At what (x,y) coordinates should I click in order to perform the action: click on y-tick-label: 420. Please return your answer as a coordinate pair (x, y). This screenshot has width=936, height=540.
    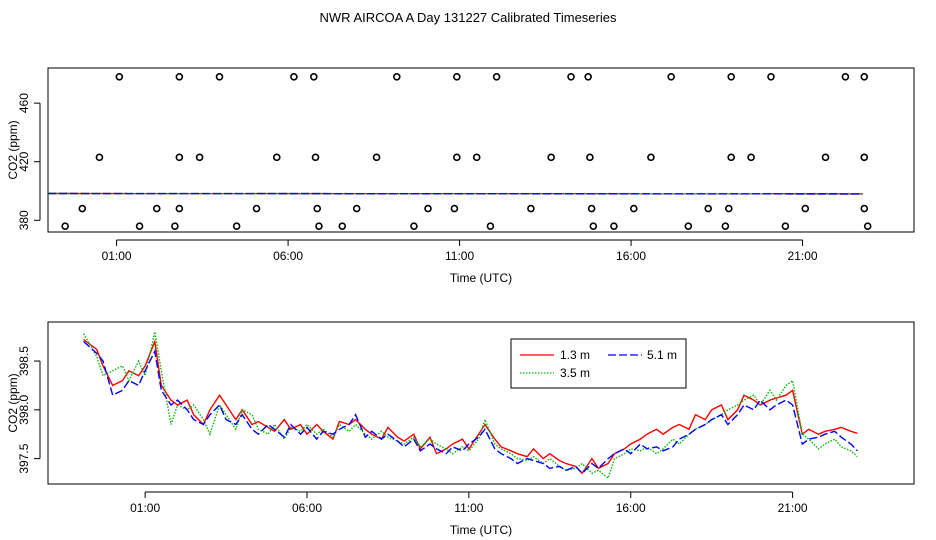
    Looking at the image, I should click on (24, 161).